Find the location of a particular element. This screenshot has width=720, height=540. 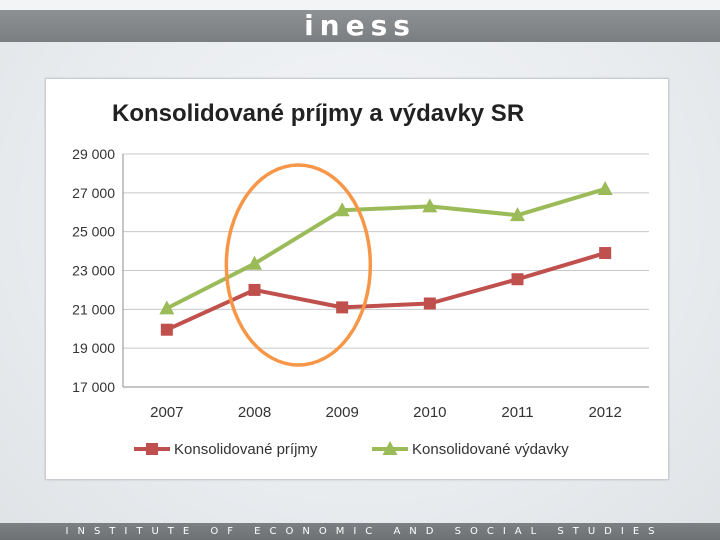

highlight-ellipse is located at coordinates (298, 265).